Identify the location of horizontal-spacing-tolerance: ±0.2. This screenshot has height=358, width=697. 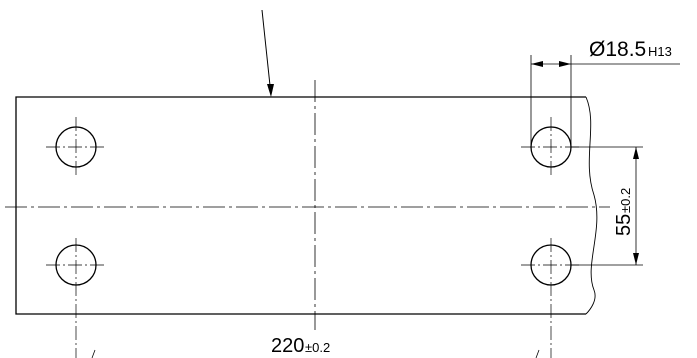
(317, 347).